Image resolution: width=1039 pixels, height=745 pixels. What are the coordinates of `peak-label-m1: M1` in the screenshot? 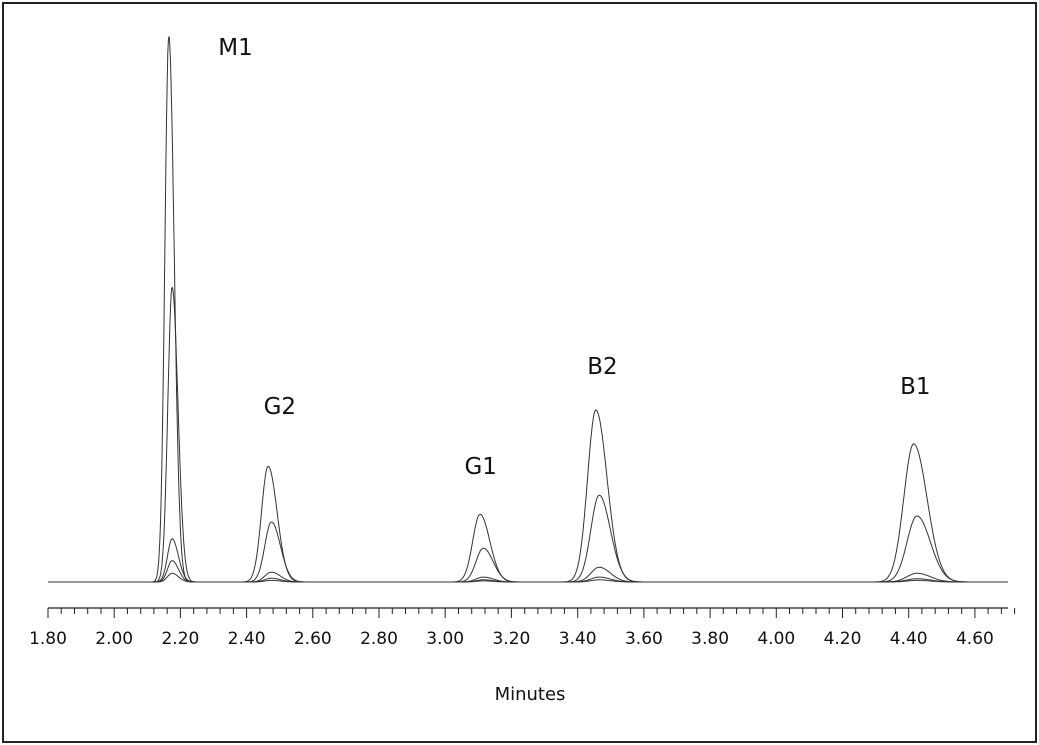 It's located at (235, 48).